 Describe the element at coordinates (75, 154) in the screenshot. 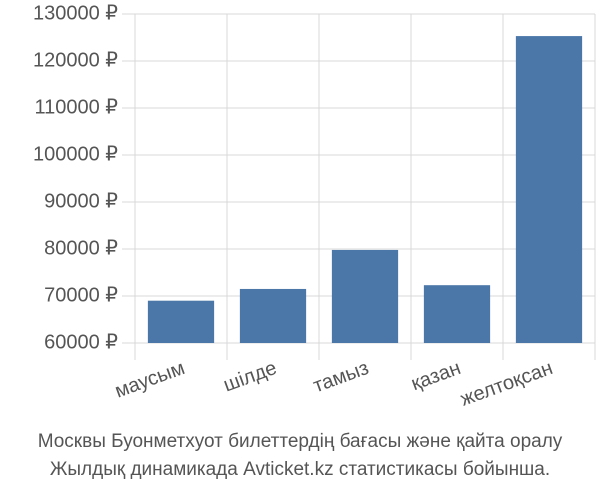

I see `y-tick-label: 100000 ₽` at that location.